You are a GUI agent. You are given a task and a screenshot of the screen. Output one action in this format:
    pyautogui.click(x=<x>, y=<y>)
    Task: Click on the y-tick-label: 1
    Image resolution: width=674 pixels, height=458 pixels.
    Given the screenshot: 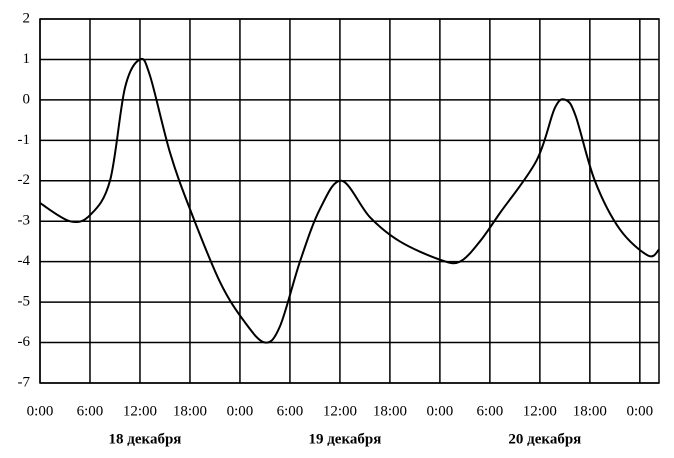 What is the action you would take?
    pyautogui.click(x=27, y=59)
    